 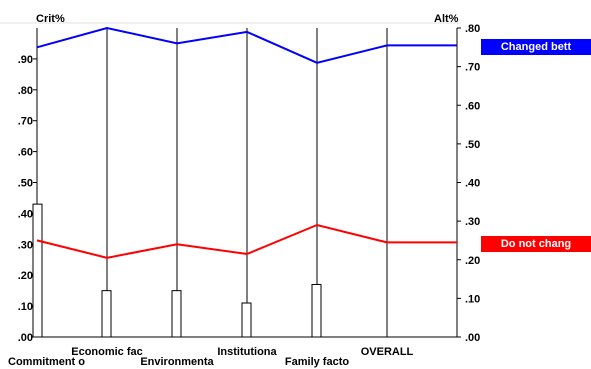 What do you see at coordinates (25, 245) in the screenshot?
I see `left-tick-label: .30` at bounding box center [25, 245].